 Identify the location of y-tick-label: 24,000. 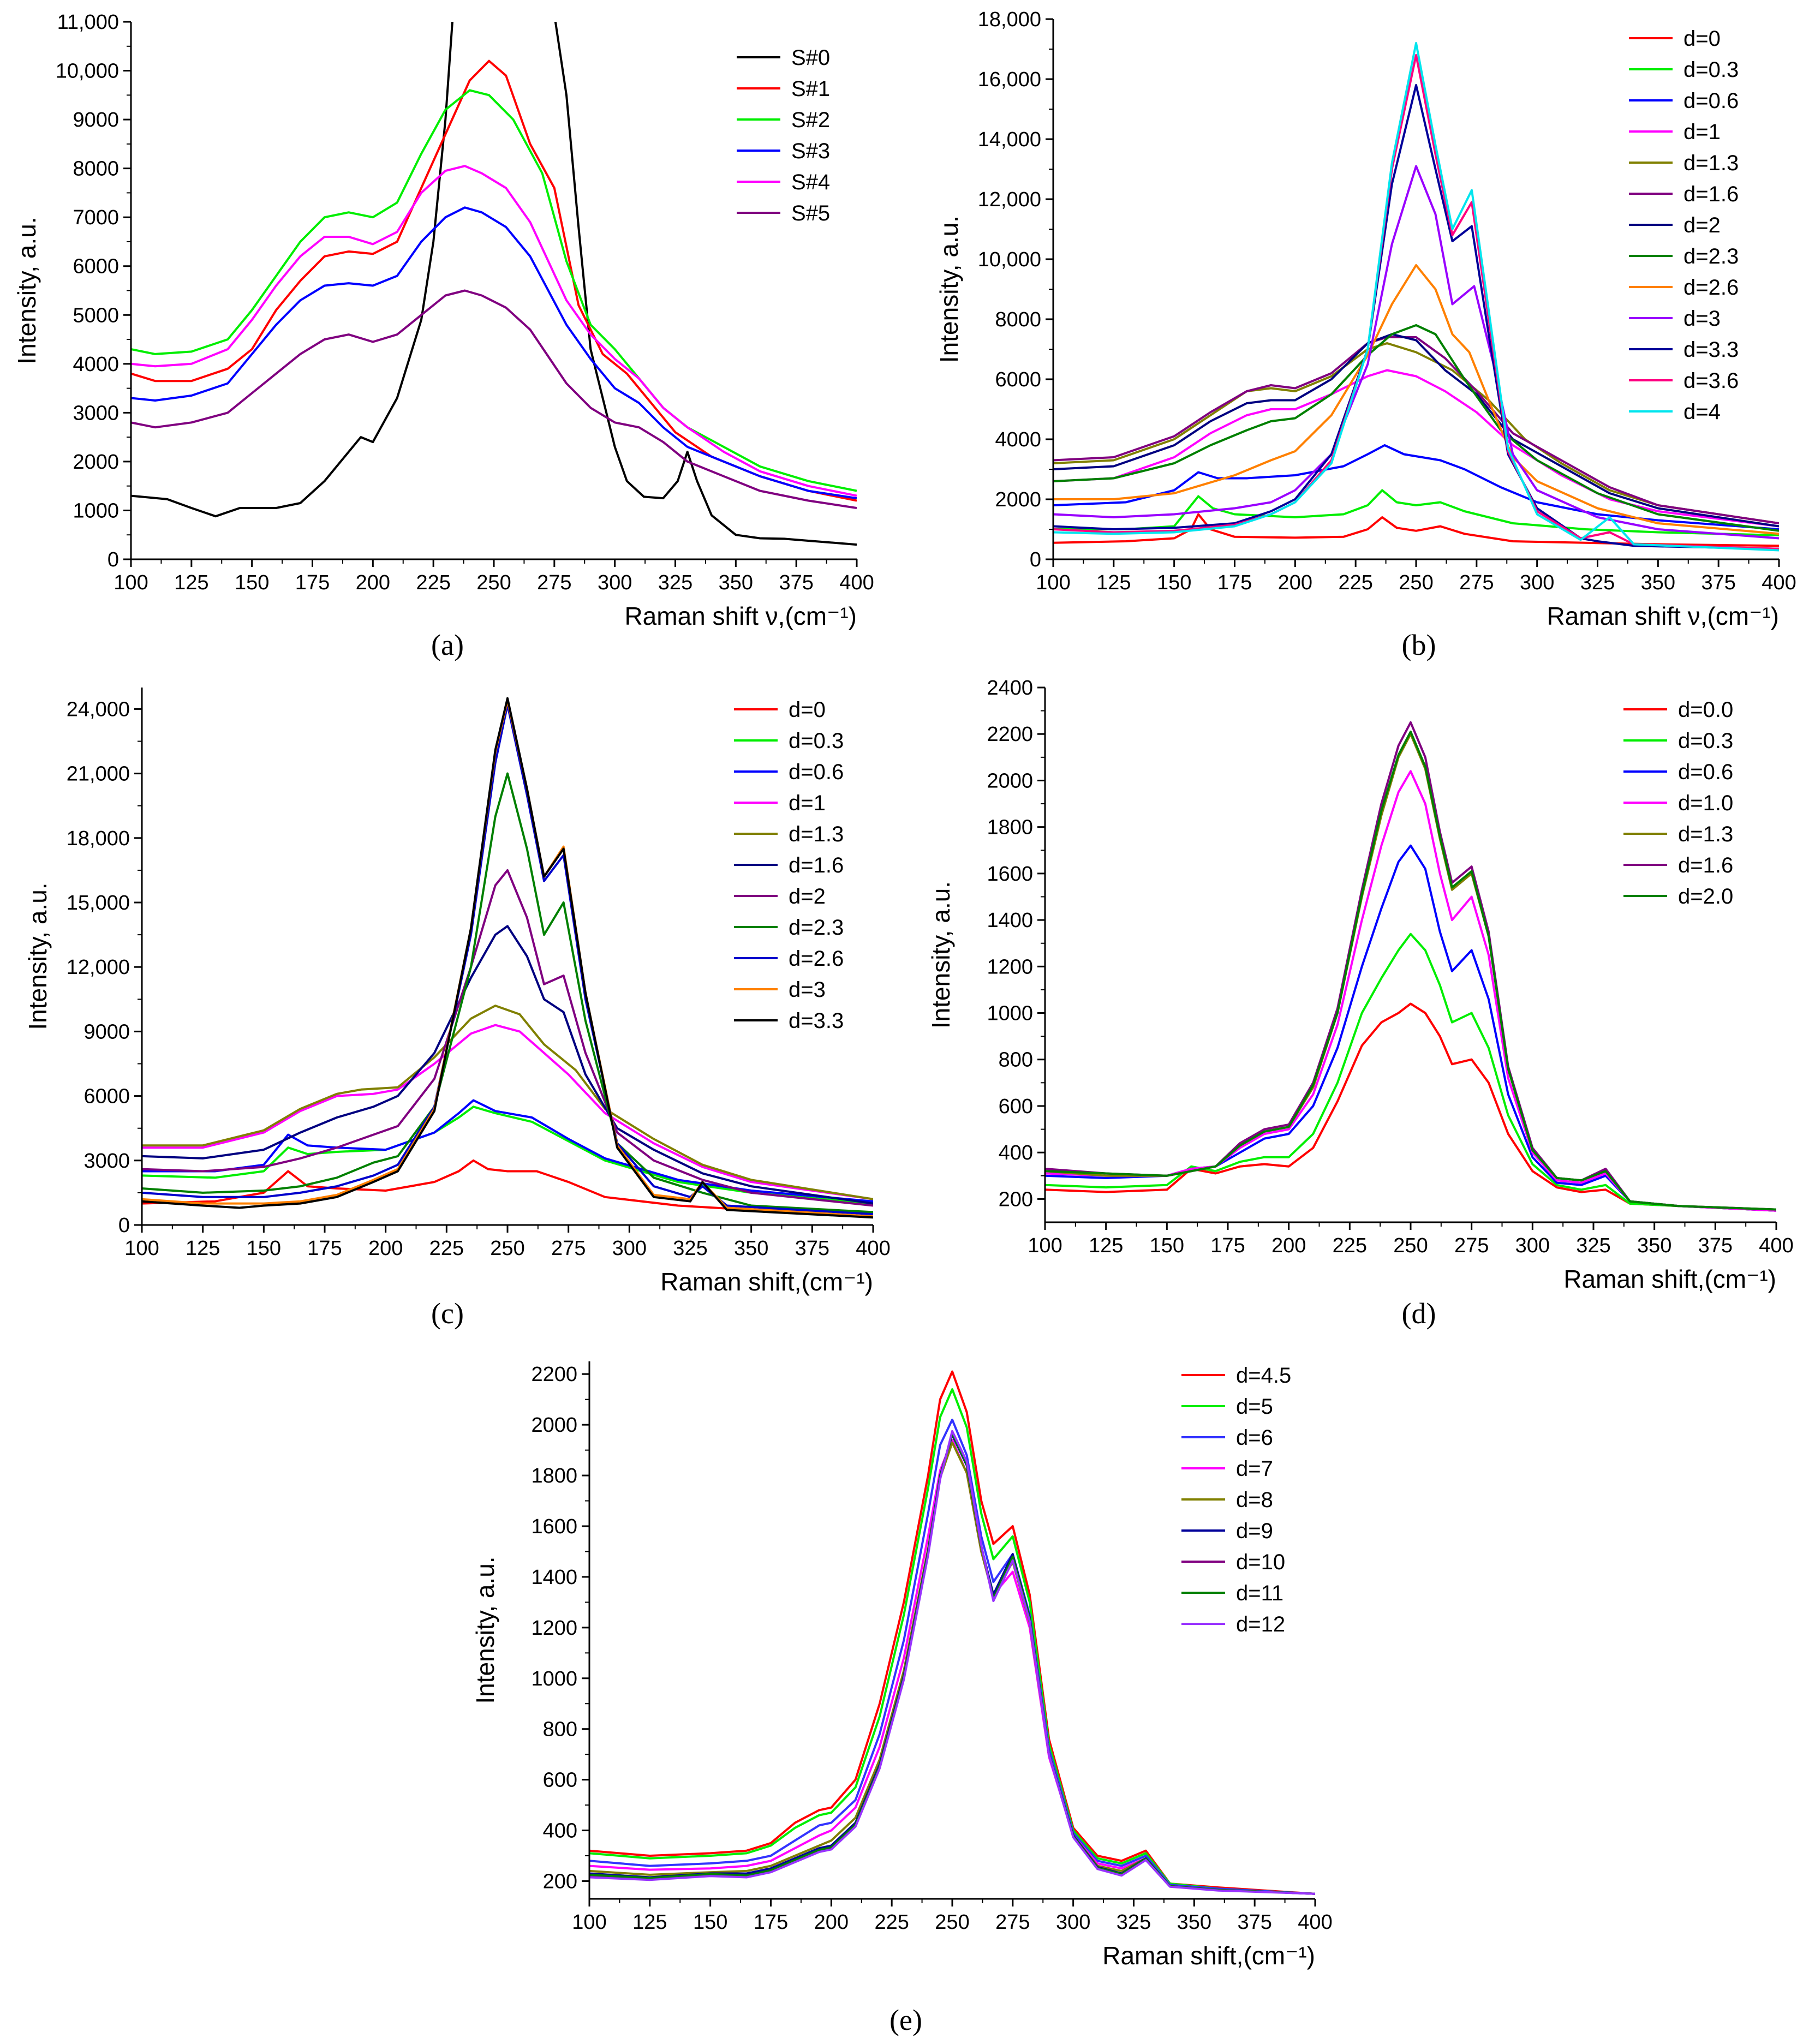
(98, 710).